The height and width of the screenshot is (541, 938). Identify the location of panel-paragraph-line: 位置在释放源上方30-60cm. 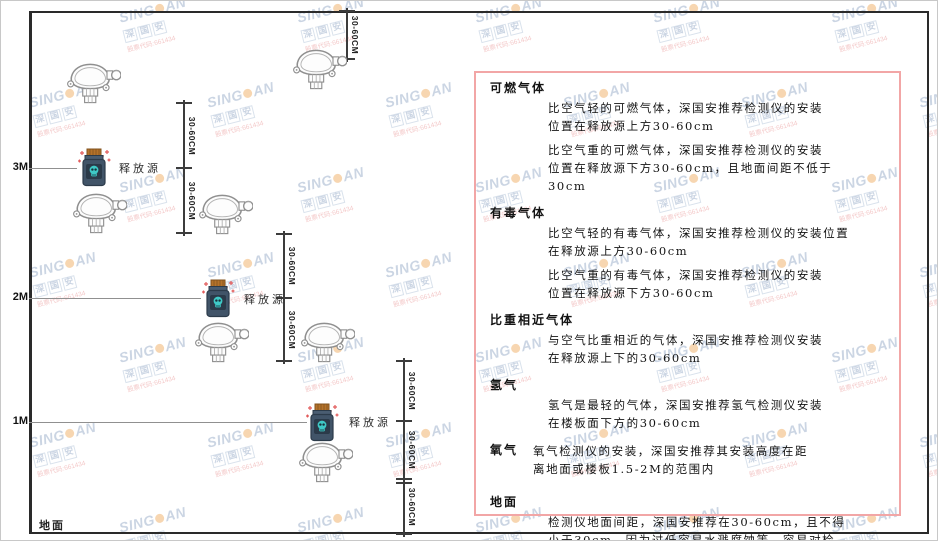
(631, 126).